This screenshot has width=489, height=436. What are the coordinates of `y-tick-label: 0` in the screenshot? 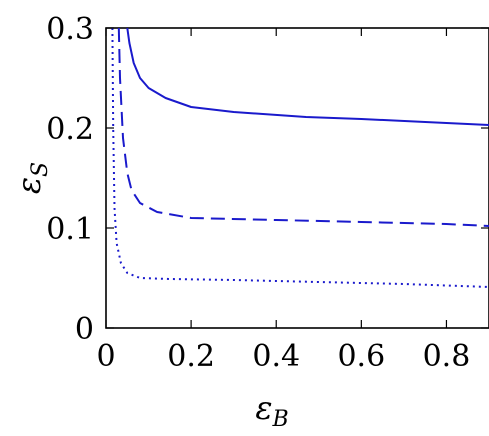 It's located at (84, 329).